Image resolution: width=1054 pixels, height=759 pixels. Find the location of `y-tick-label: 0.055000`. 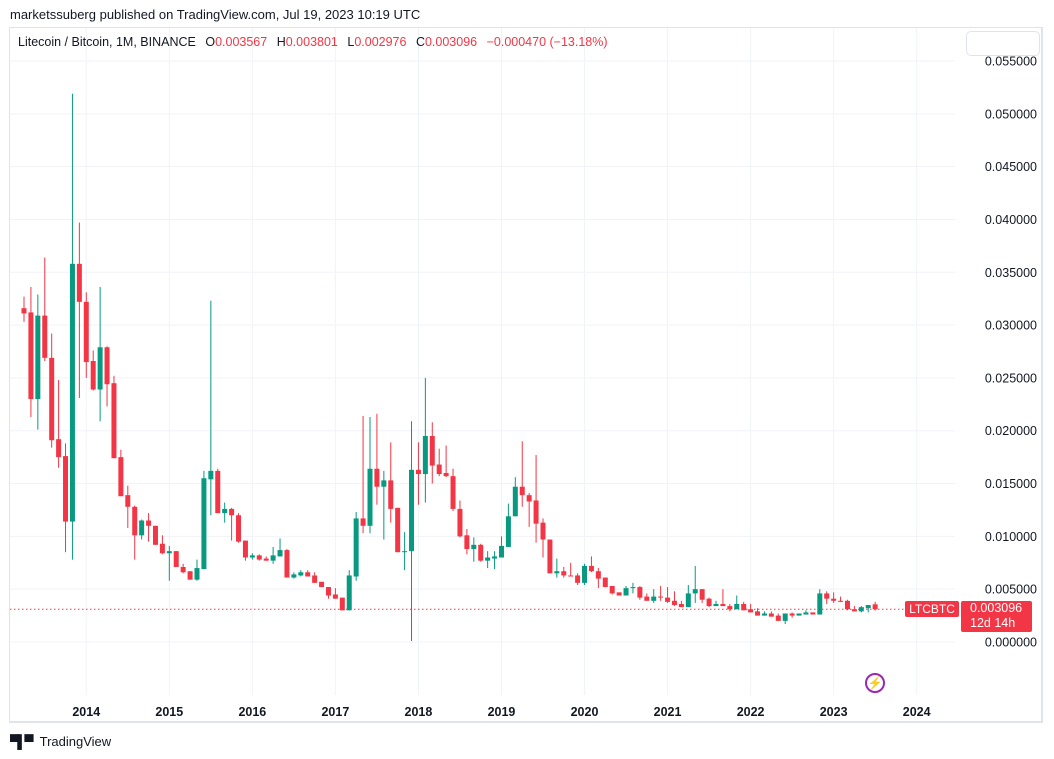

y-tick-label: 0.055000 is located at coordinates (1011, 62).